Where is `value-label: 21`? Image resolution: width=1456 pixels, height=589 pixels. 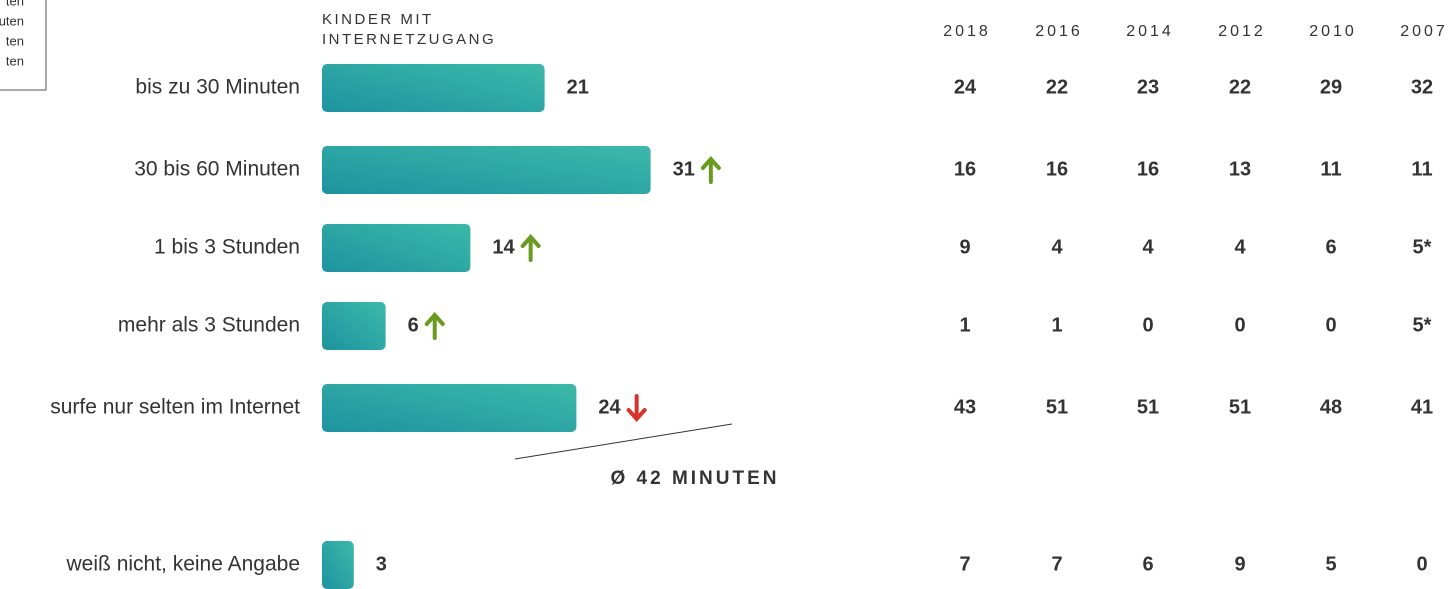
value-label: 21 is located at coordinates (578, 87).